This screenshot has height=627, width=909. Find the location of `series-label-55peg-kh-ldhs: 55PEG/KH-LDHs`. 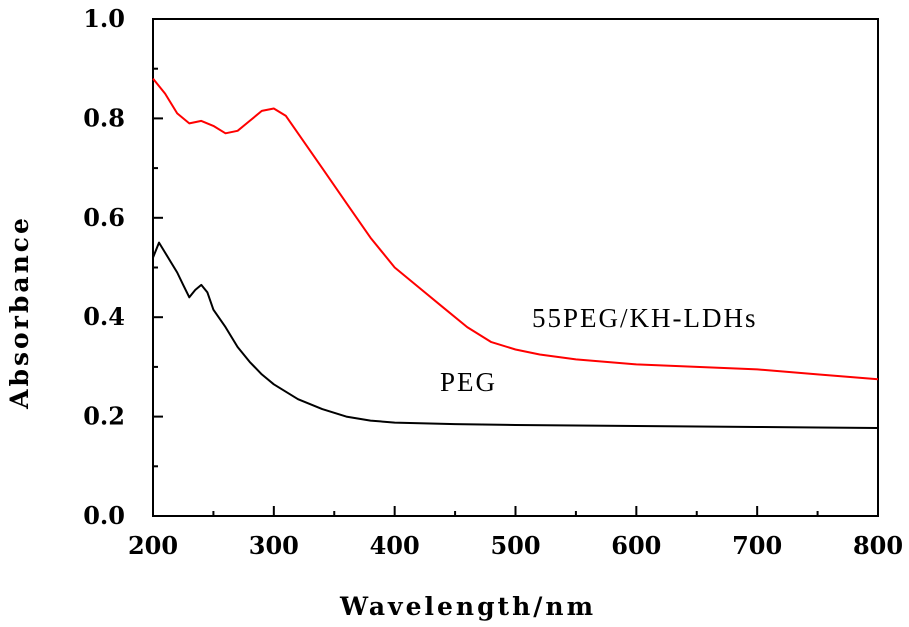

series-label-55peg-kh-ldhs: 55PEG/KH-LDHs is located at coordinates (645, 318).